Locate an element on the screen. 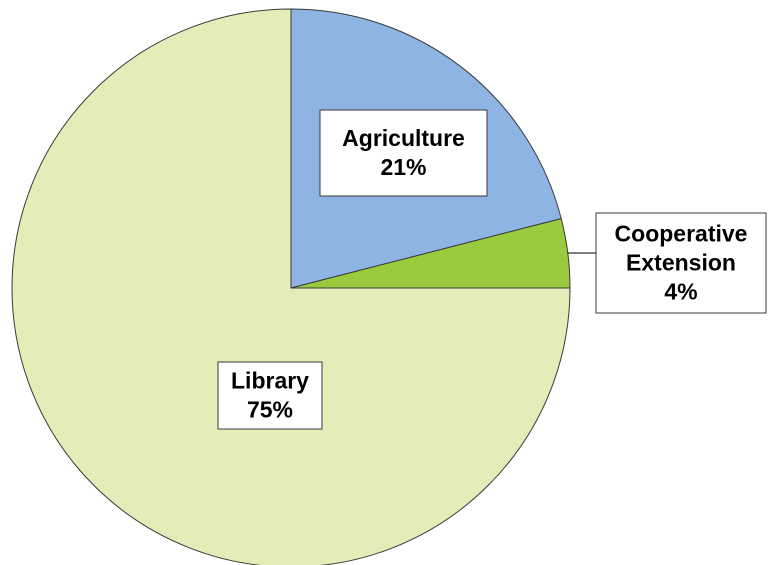  slice-name: Extension is located at coordinates (681, 263).